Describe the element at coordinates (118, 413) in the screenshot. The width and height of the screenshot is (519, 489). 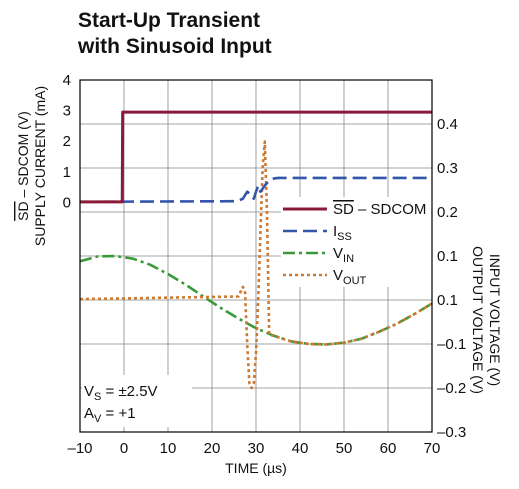
I see `annotation-rest: = +1` at that location.